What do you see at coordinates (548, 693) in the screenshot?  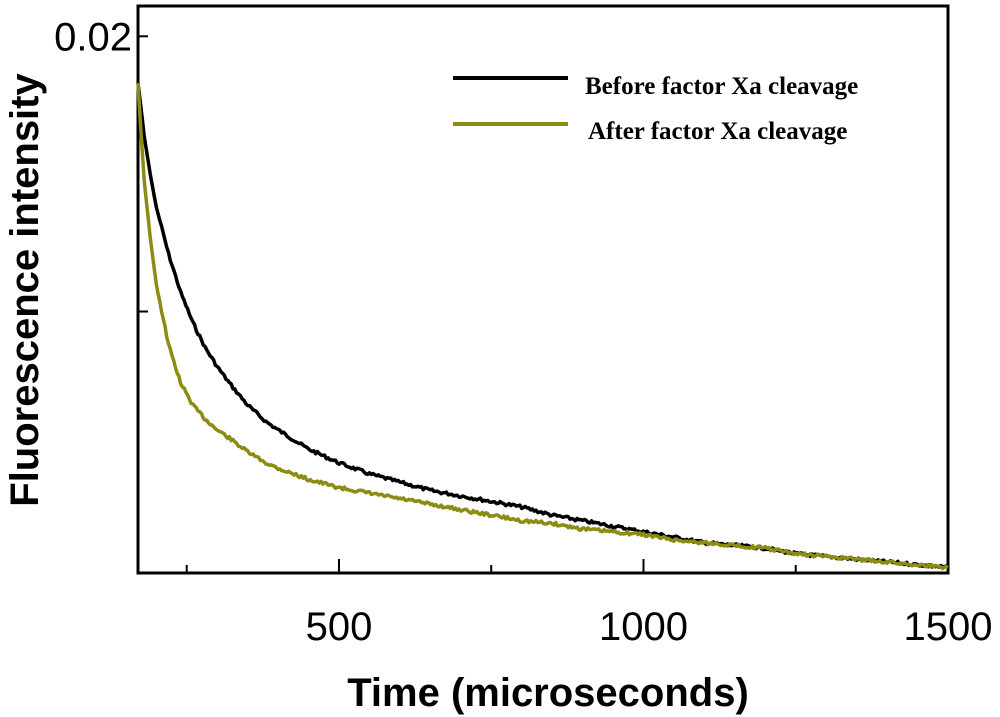 I see `x-axis-title: Time (microseconds)` at bounding box center [548, 693].